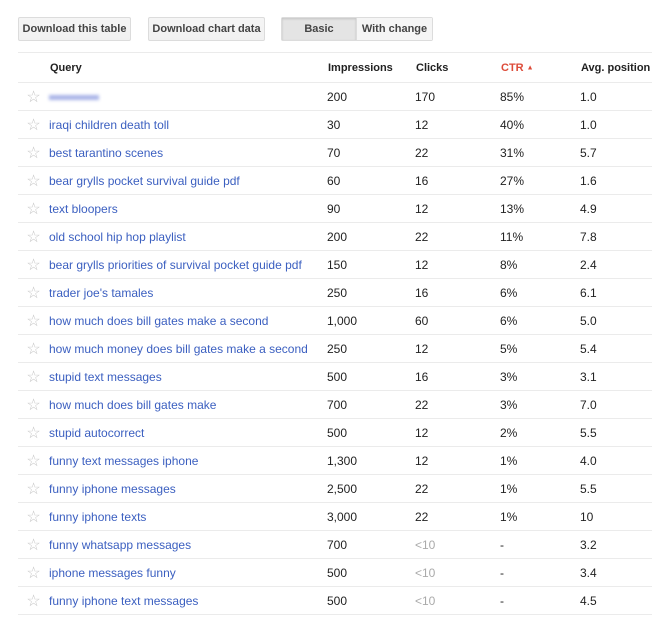 This screenshot has width=652, height=619. Describe the element at coordinates (74, 29) in the screenshot. I see `download-table-button: Download this table` at that location.